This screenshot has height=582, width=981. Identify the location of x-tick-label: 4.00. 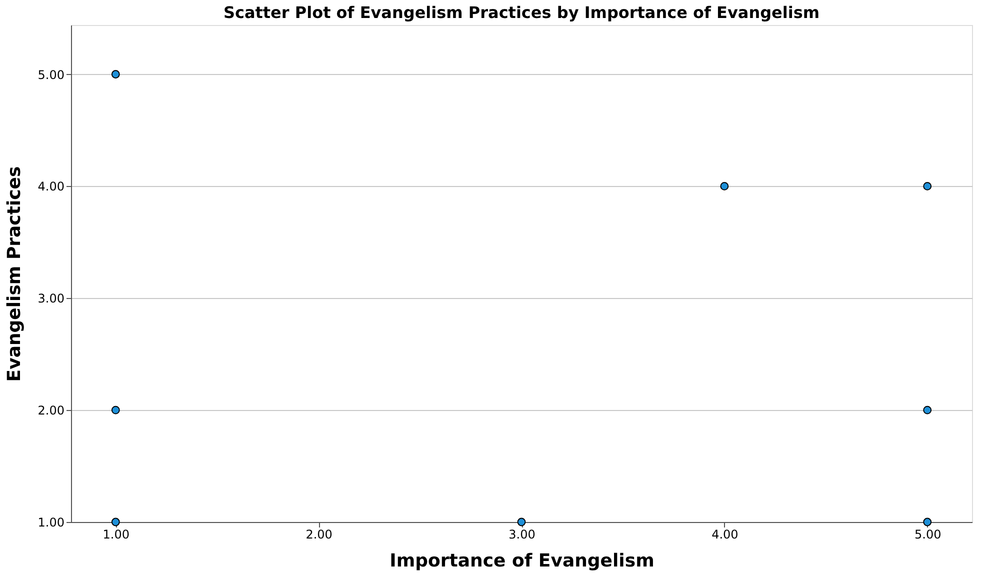
(725, 535).